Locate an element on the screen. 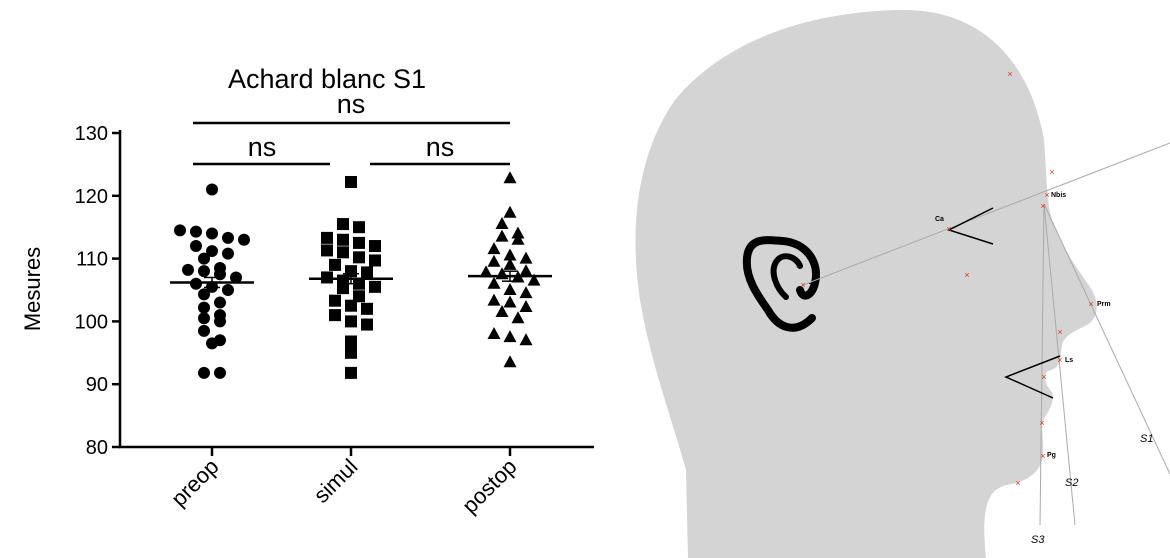 The image size is (1170, 558). x-axis-ticks: preop simul postop is located at coordinates (344, 482).